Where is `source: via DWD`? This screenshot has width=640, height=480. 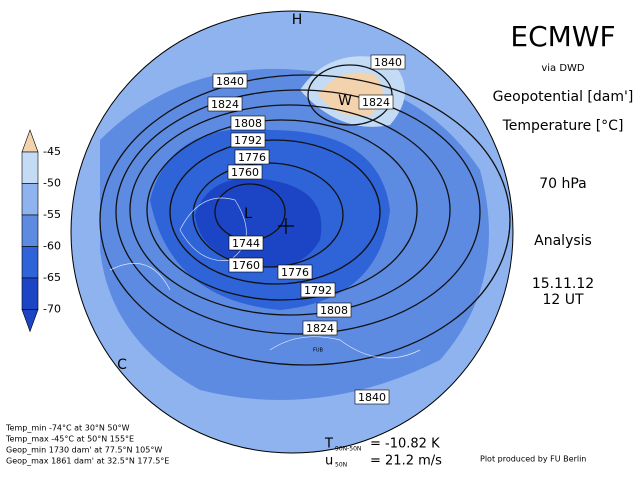
source: via DWD is located at coordinates (563, 68).